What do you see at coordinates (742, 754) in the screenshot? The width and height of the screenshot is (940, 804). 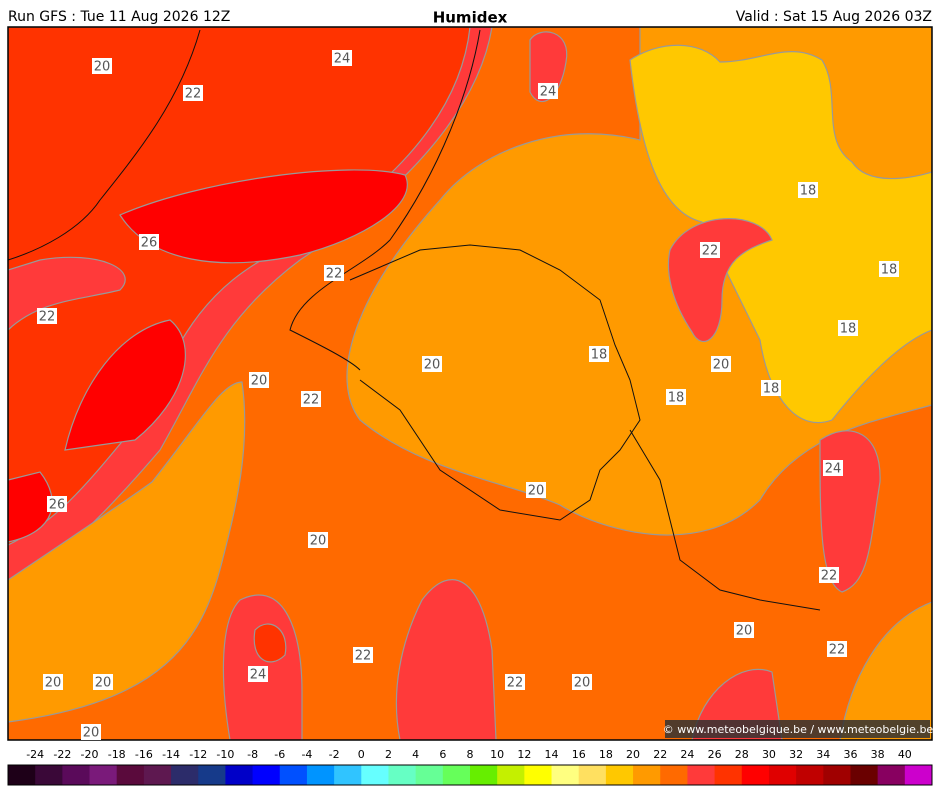 I see `colorbar-label: 28` at bounding box center [742, 754].